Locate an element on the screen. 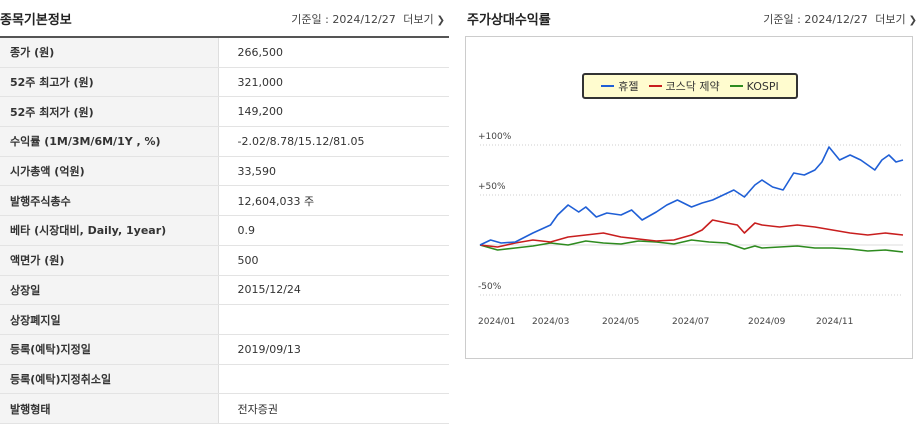  info-row-value: 321,000 is located at coordinates (333, 82).